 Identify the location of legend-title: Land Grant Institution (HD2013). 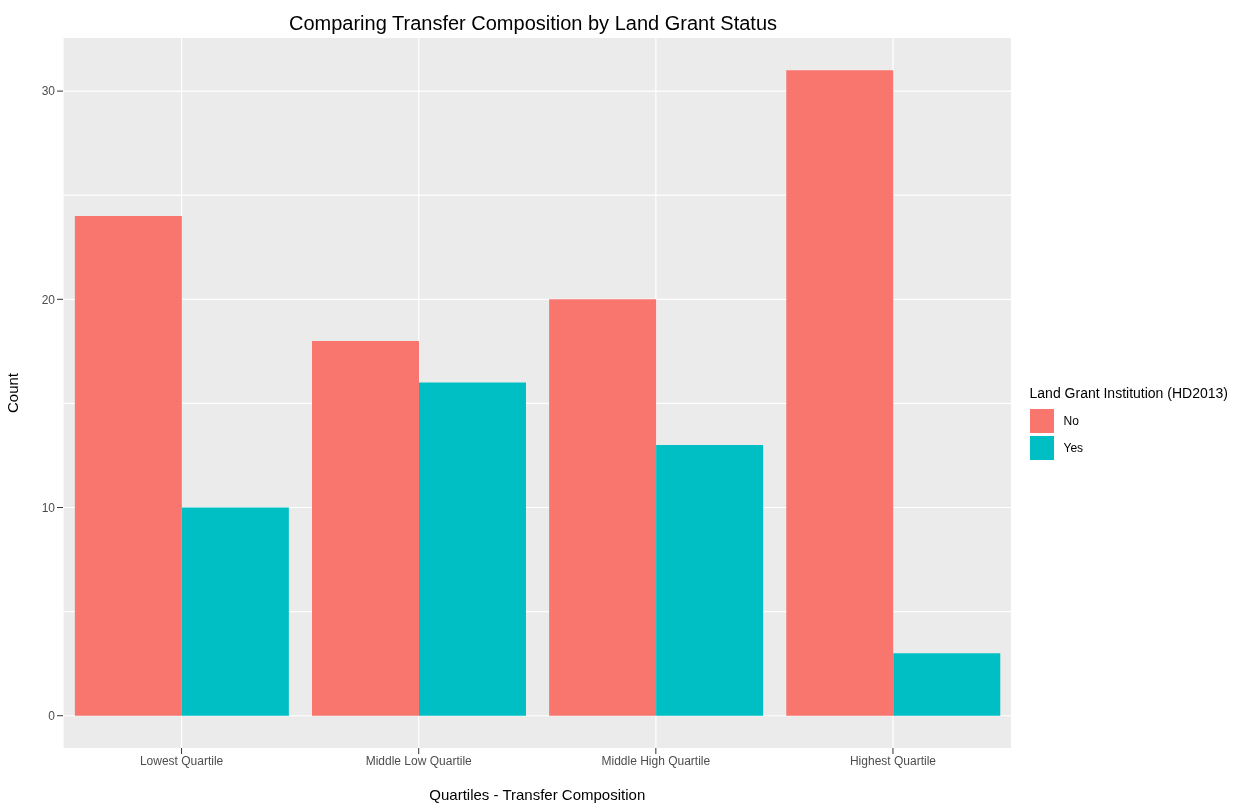
(1128, 393).